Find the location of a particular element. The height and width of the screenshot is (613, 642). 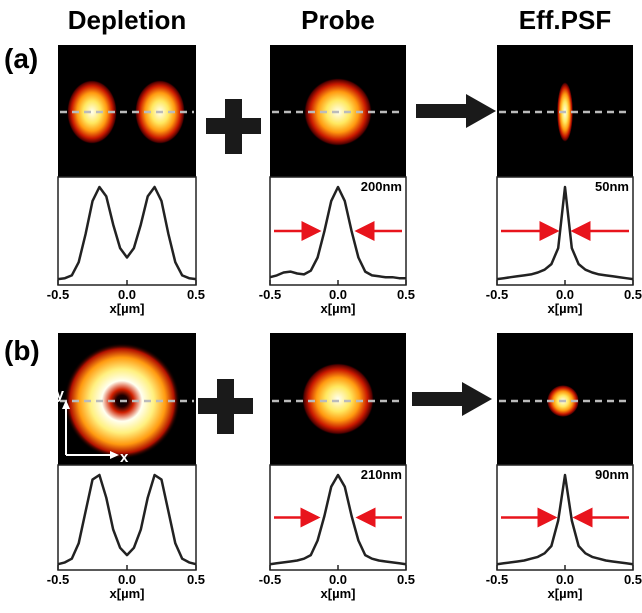

depletion-lobe is located at coordinates (92, 112).